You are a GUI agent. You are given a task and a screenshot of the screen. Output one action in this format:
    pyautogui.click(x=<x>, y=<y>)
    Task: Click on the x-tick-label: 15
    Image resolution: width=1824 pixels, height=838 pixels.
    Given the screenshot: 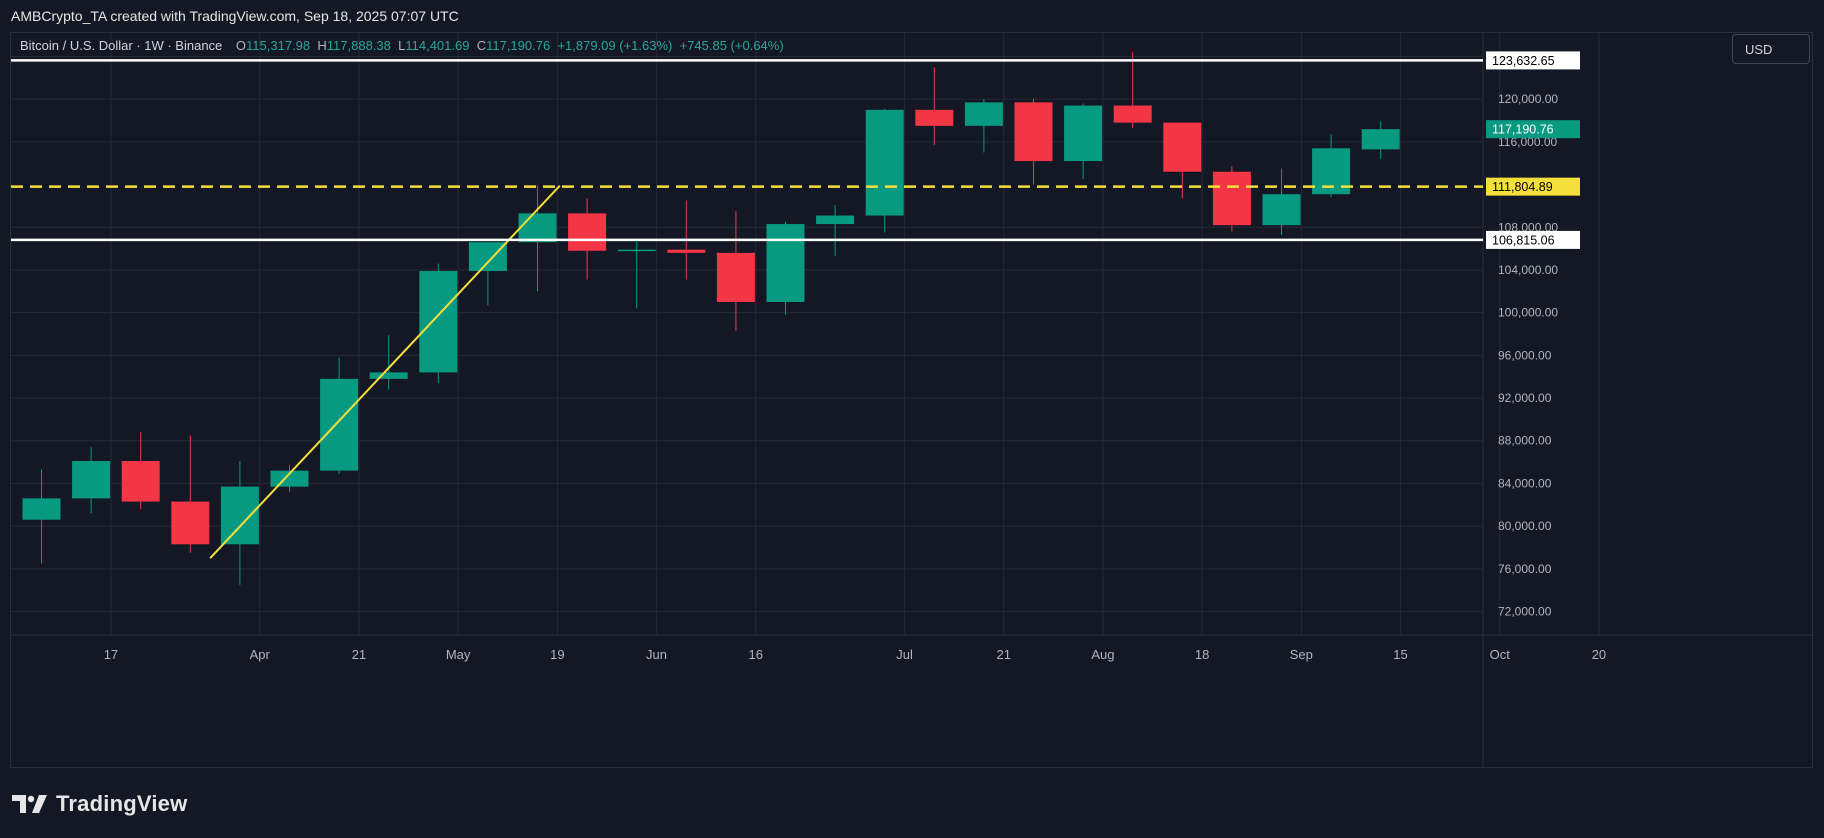 What is the action you would take?
    pyautogui.click(x=1400, y=654)
    